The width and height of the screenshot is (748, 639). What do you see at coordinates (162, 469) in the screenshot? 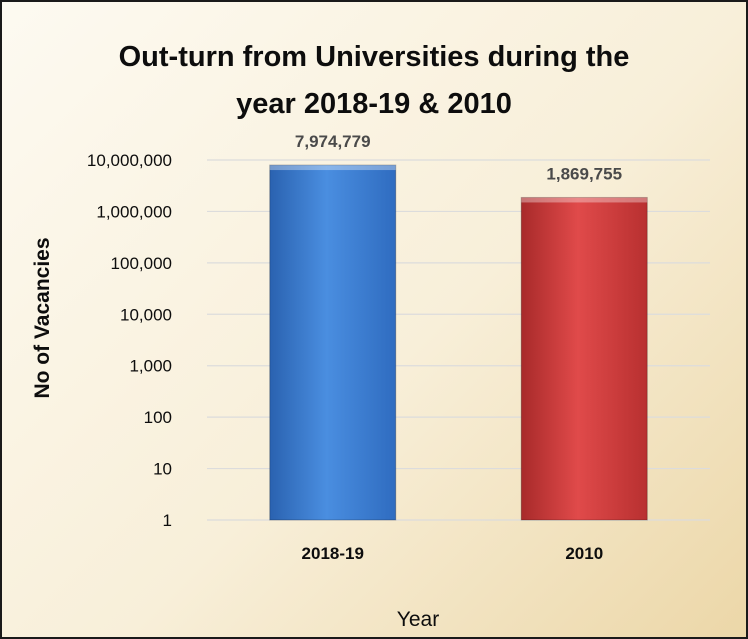
I see `y-tick-label: 10` at bounding box center [162, 469].